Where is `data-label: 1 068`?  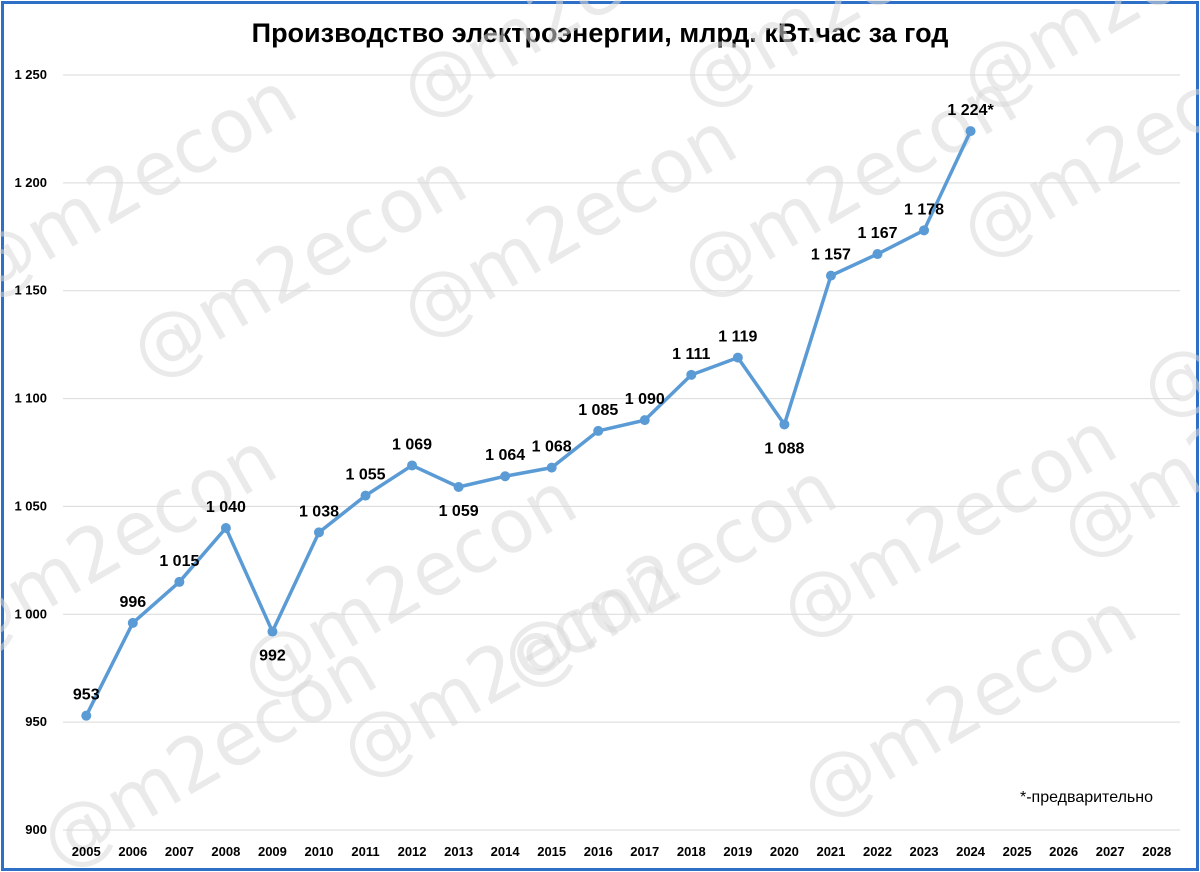
data-label: 1 068 is located at coordinates (552, 447).